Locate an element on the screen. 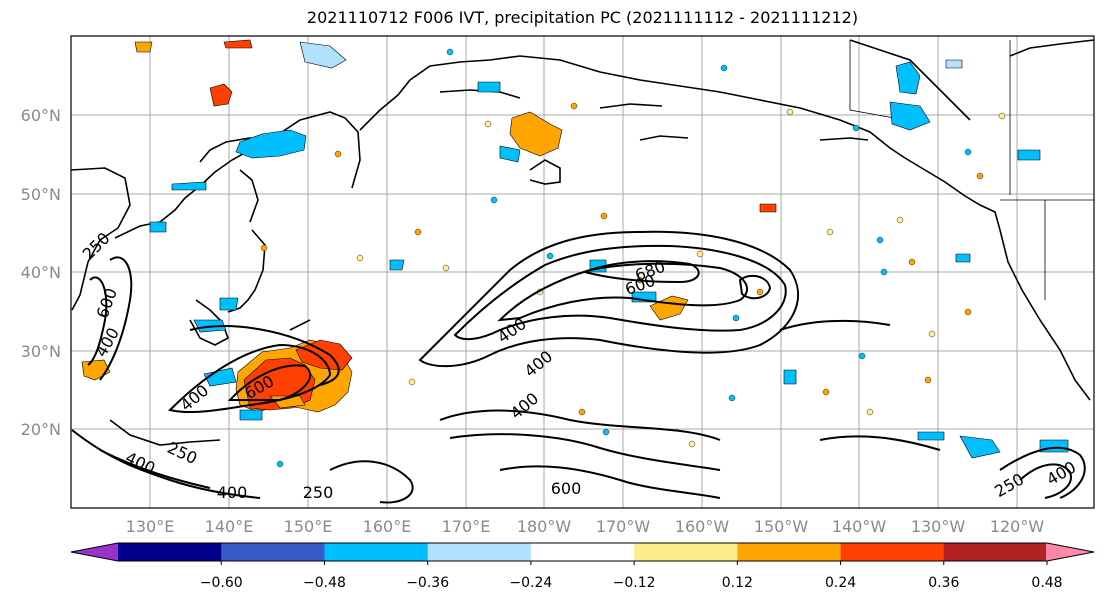 The image size is (1105, 601). longitude-tick-label: 170°W is located at coordinates (623, 526).